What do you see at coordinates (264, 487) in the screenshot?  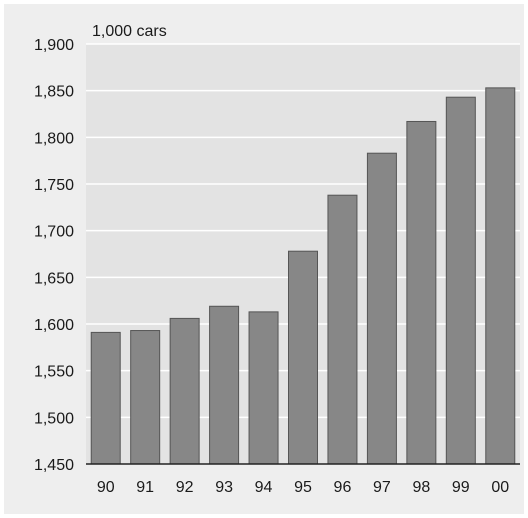 I see `x-tick-label: 94` at bounding box center [264, 487].